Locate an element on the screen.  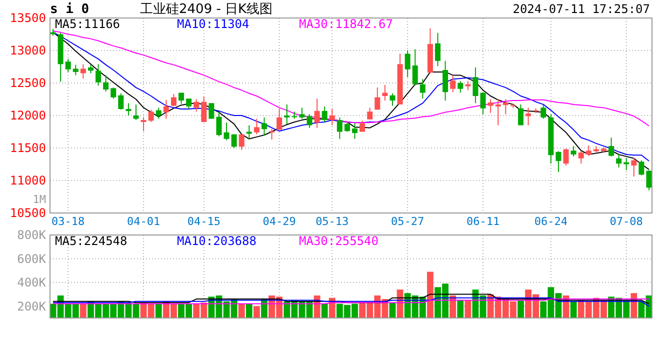
text: MA30:255540 is located at coordinates (338, 241).